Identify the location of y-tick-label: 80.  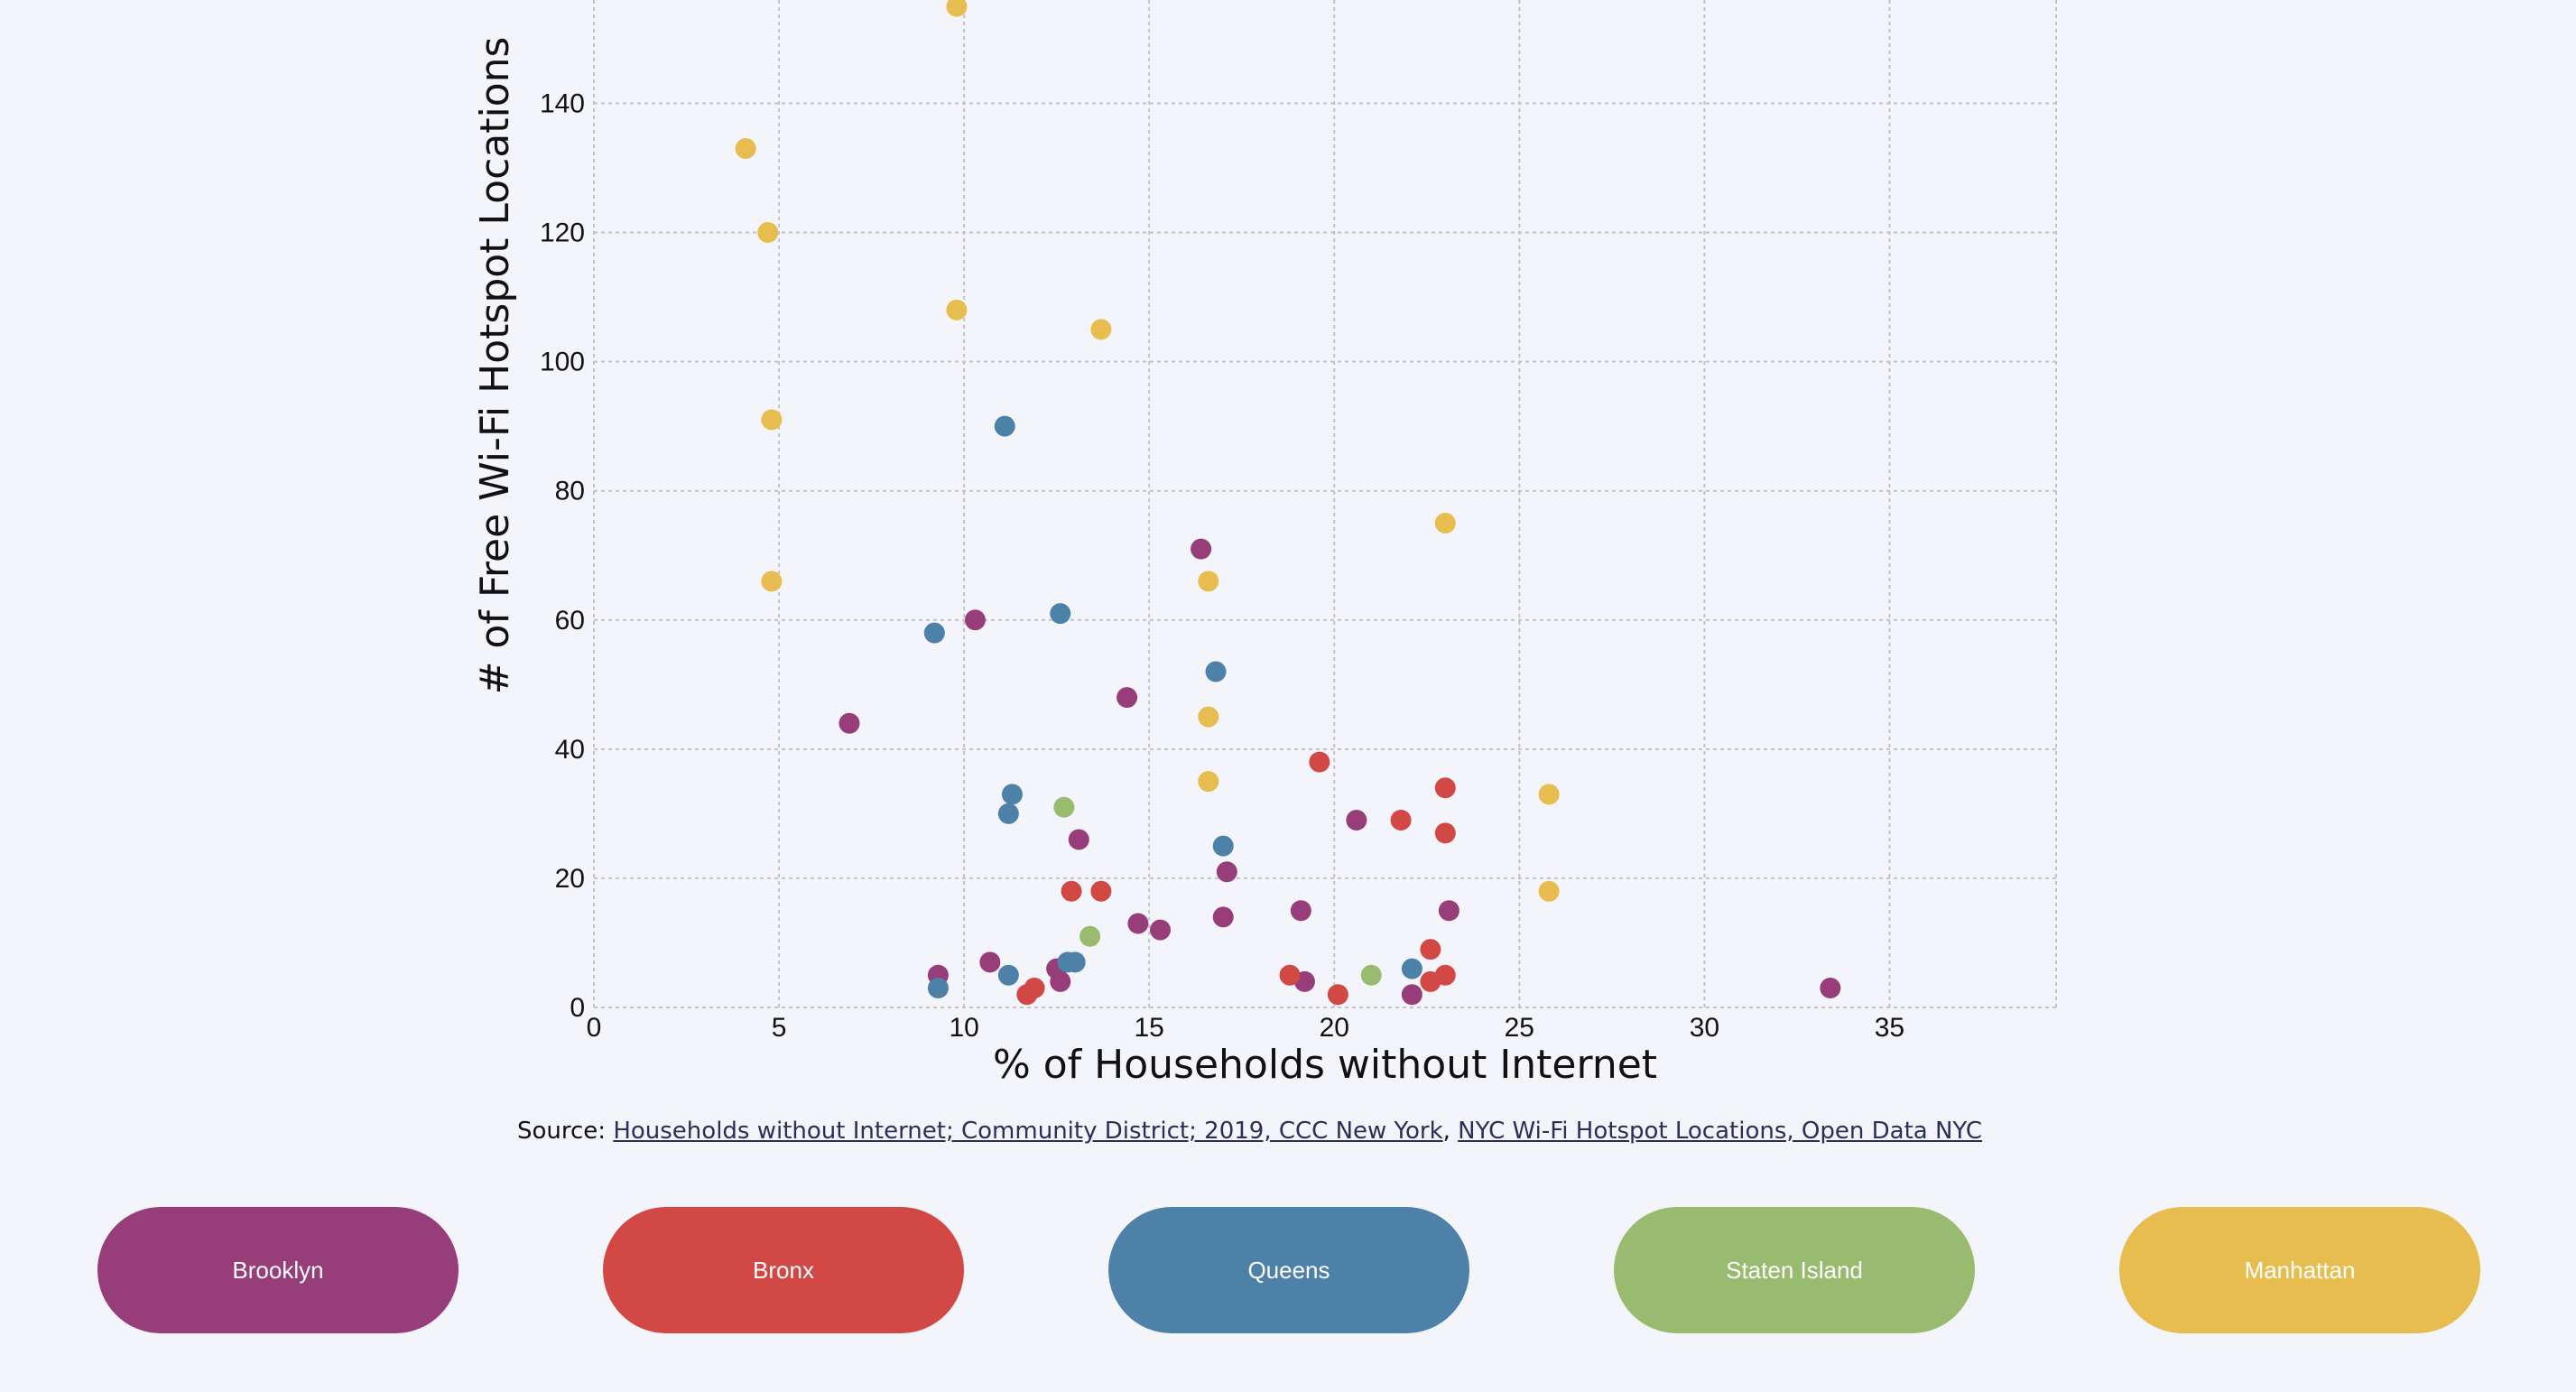
(570, 492).